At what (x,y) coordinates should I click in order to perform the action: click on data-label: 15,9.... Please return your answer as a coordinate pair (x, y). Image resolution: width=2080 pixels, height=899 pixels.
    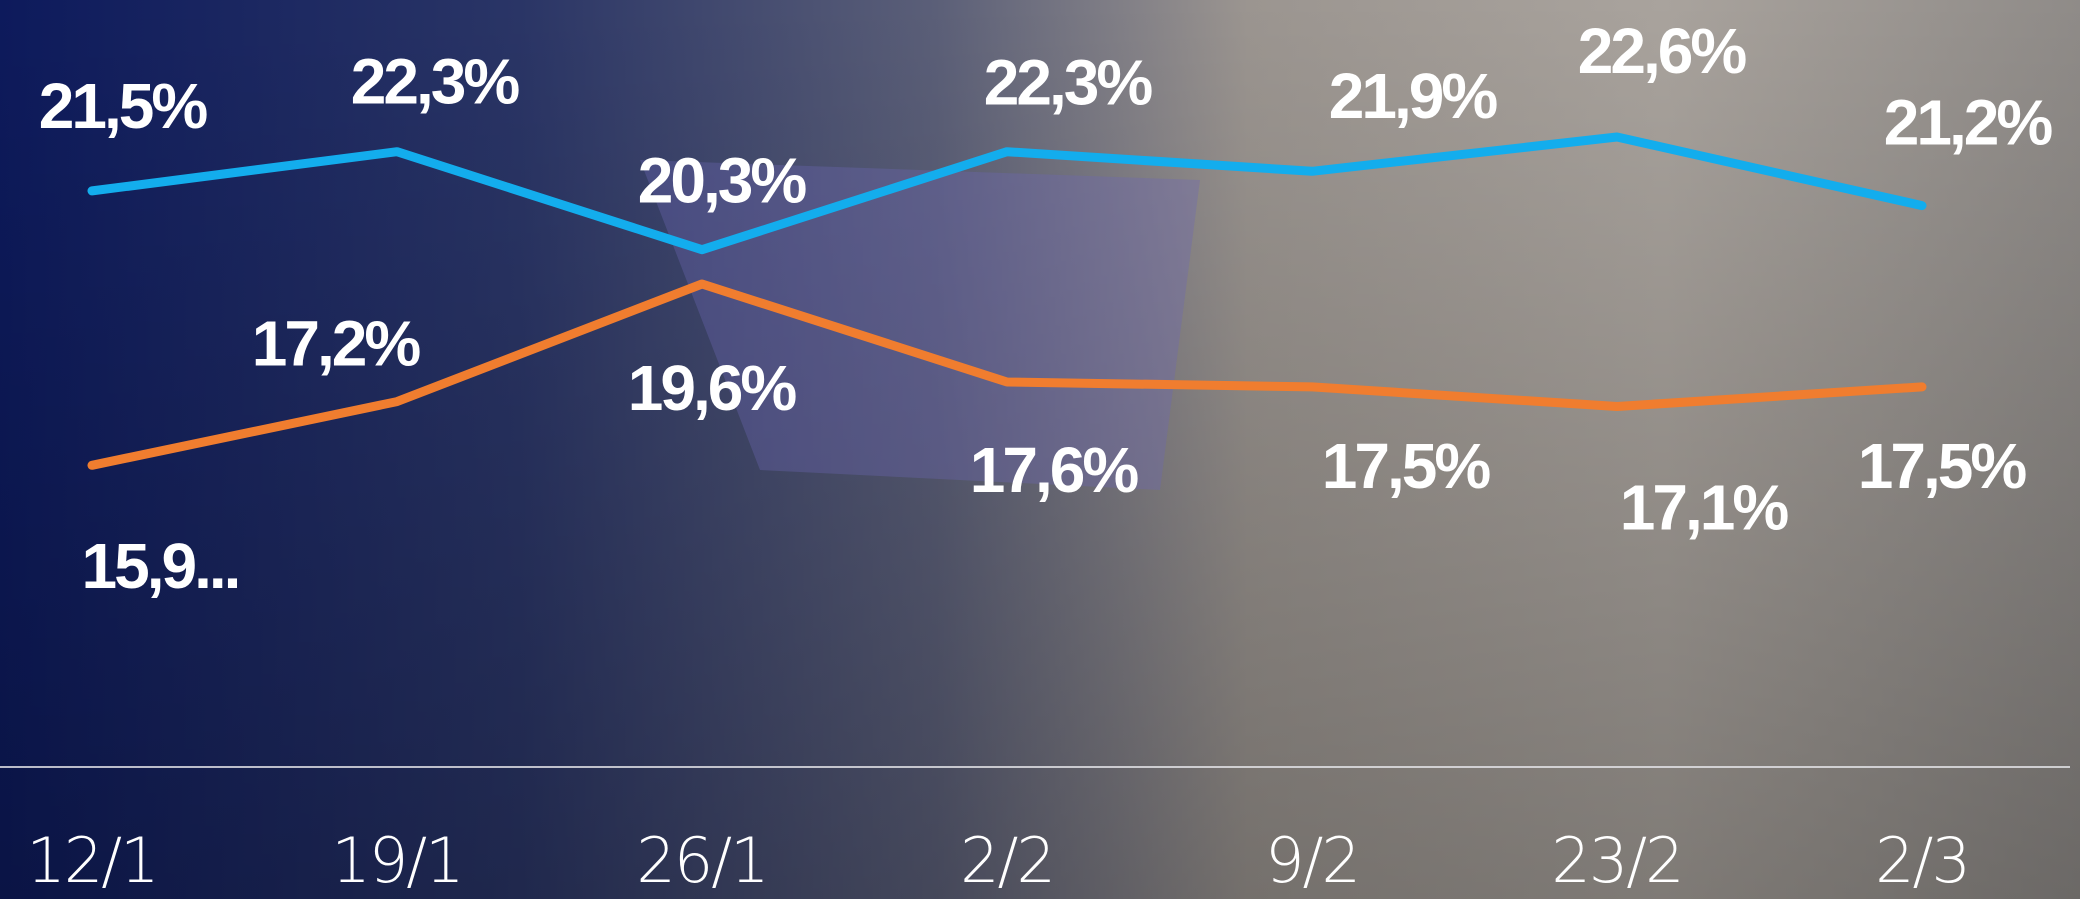
    Looking at the image, I should click on (160, 566).